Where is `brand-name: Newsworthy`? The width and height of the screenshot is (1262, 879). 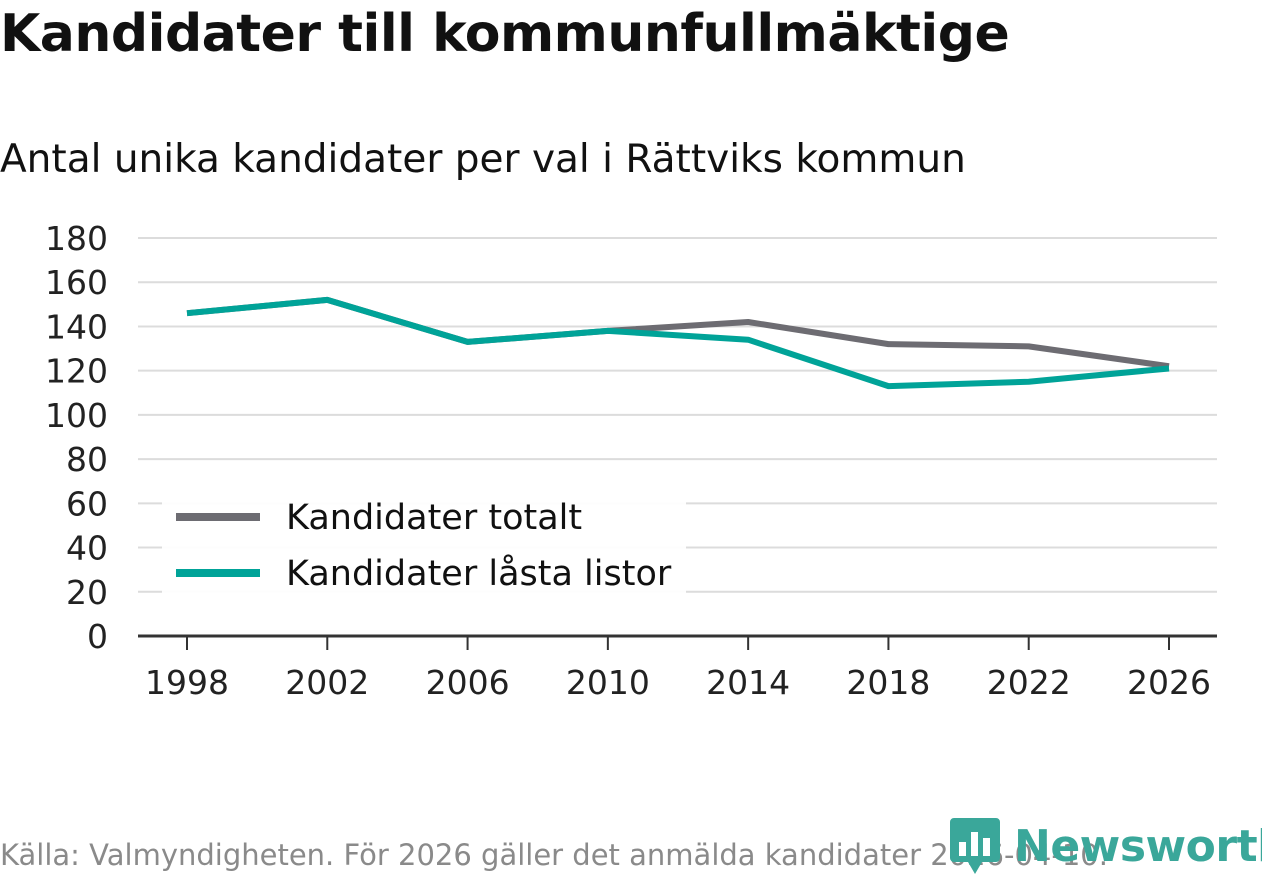 brand-name: Newsworthy is located at coordinates (1138, 846).